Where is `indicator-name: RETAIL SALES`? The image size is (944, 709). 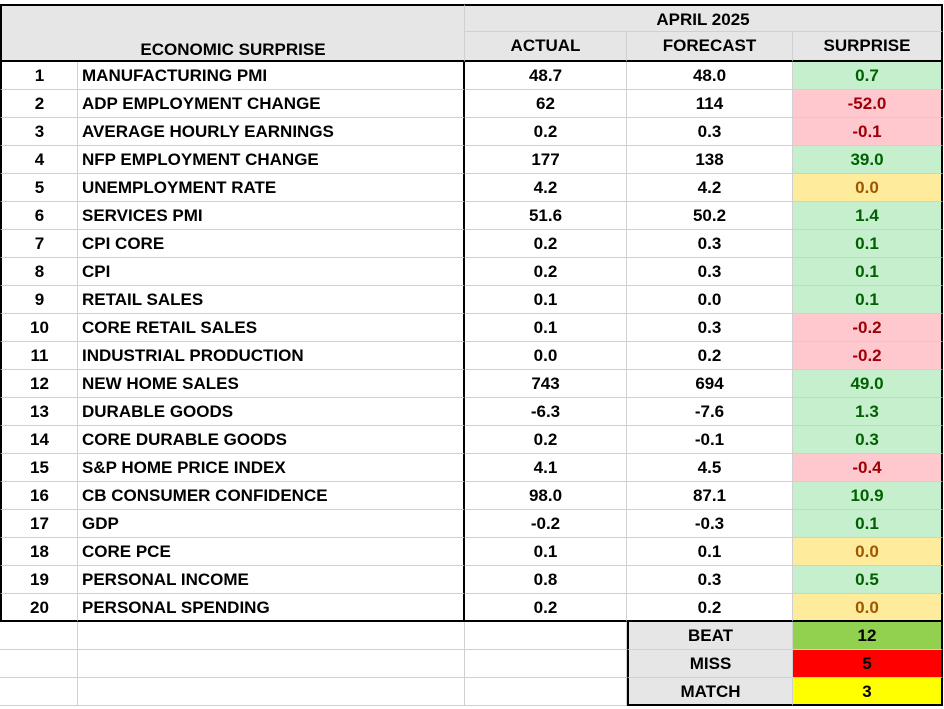
indicator-name: RETAIL SALES is located at coordinates (271, 300).